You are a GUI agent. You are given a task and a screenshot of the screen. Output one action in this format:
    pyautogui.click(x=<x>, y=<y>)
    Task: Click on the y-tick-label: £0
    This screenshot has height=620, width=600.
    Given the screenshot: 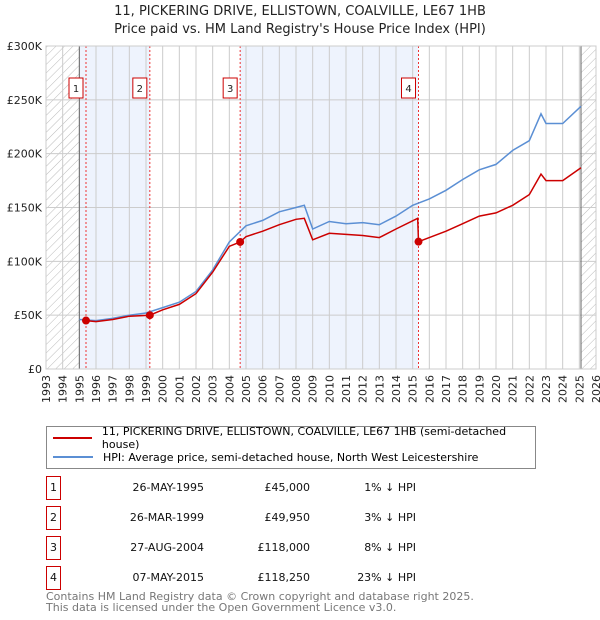 What is the action you would take?
    pyautogui.click(x=35, y=369)
    